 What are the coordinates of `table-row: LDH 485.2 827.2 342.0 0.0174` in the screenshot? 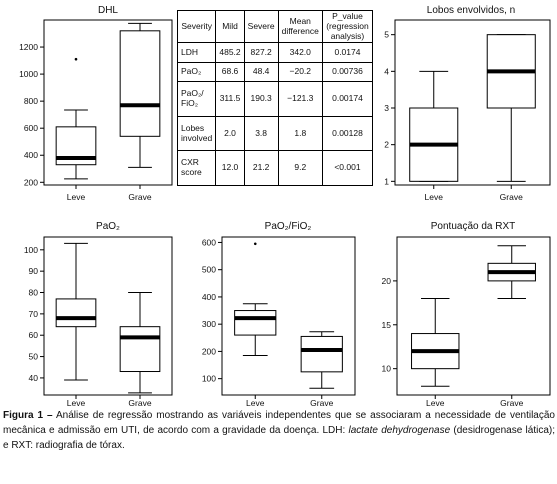 It's located at (275, 52).